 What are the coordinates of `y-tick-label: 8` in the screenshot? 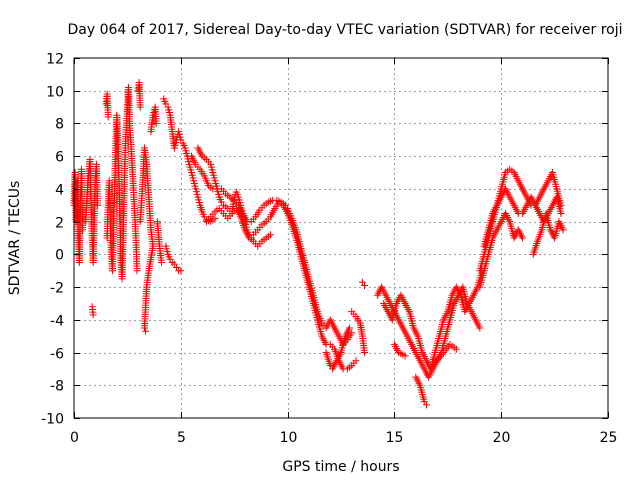 It's located at (59, 125).